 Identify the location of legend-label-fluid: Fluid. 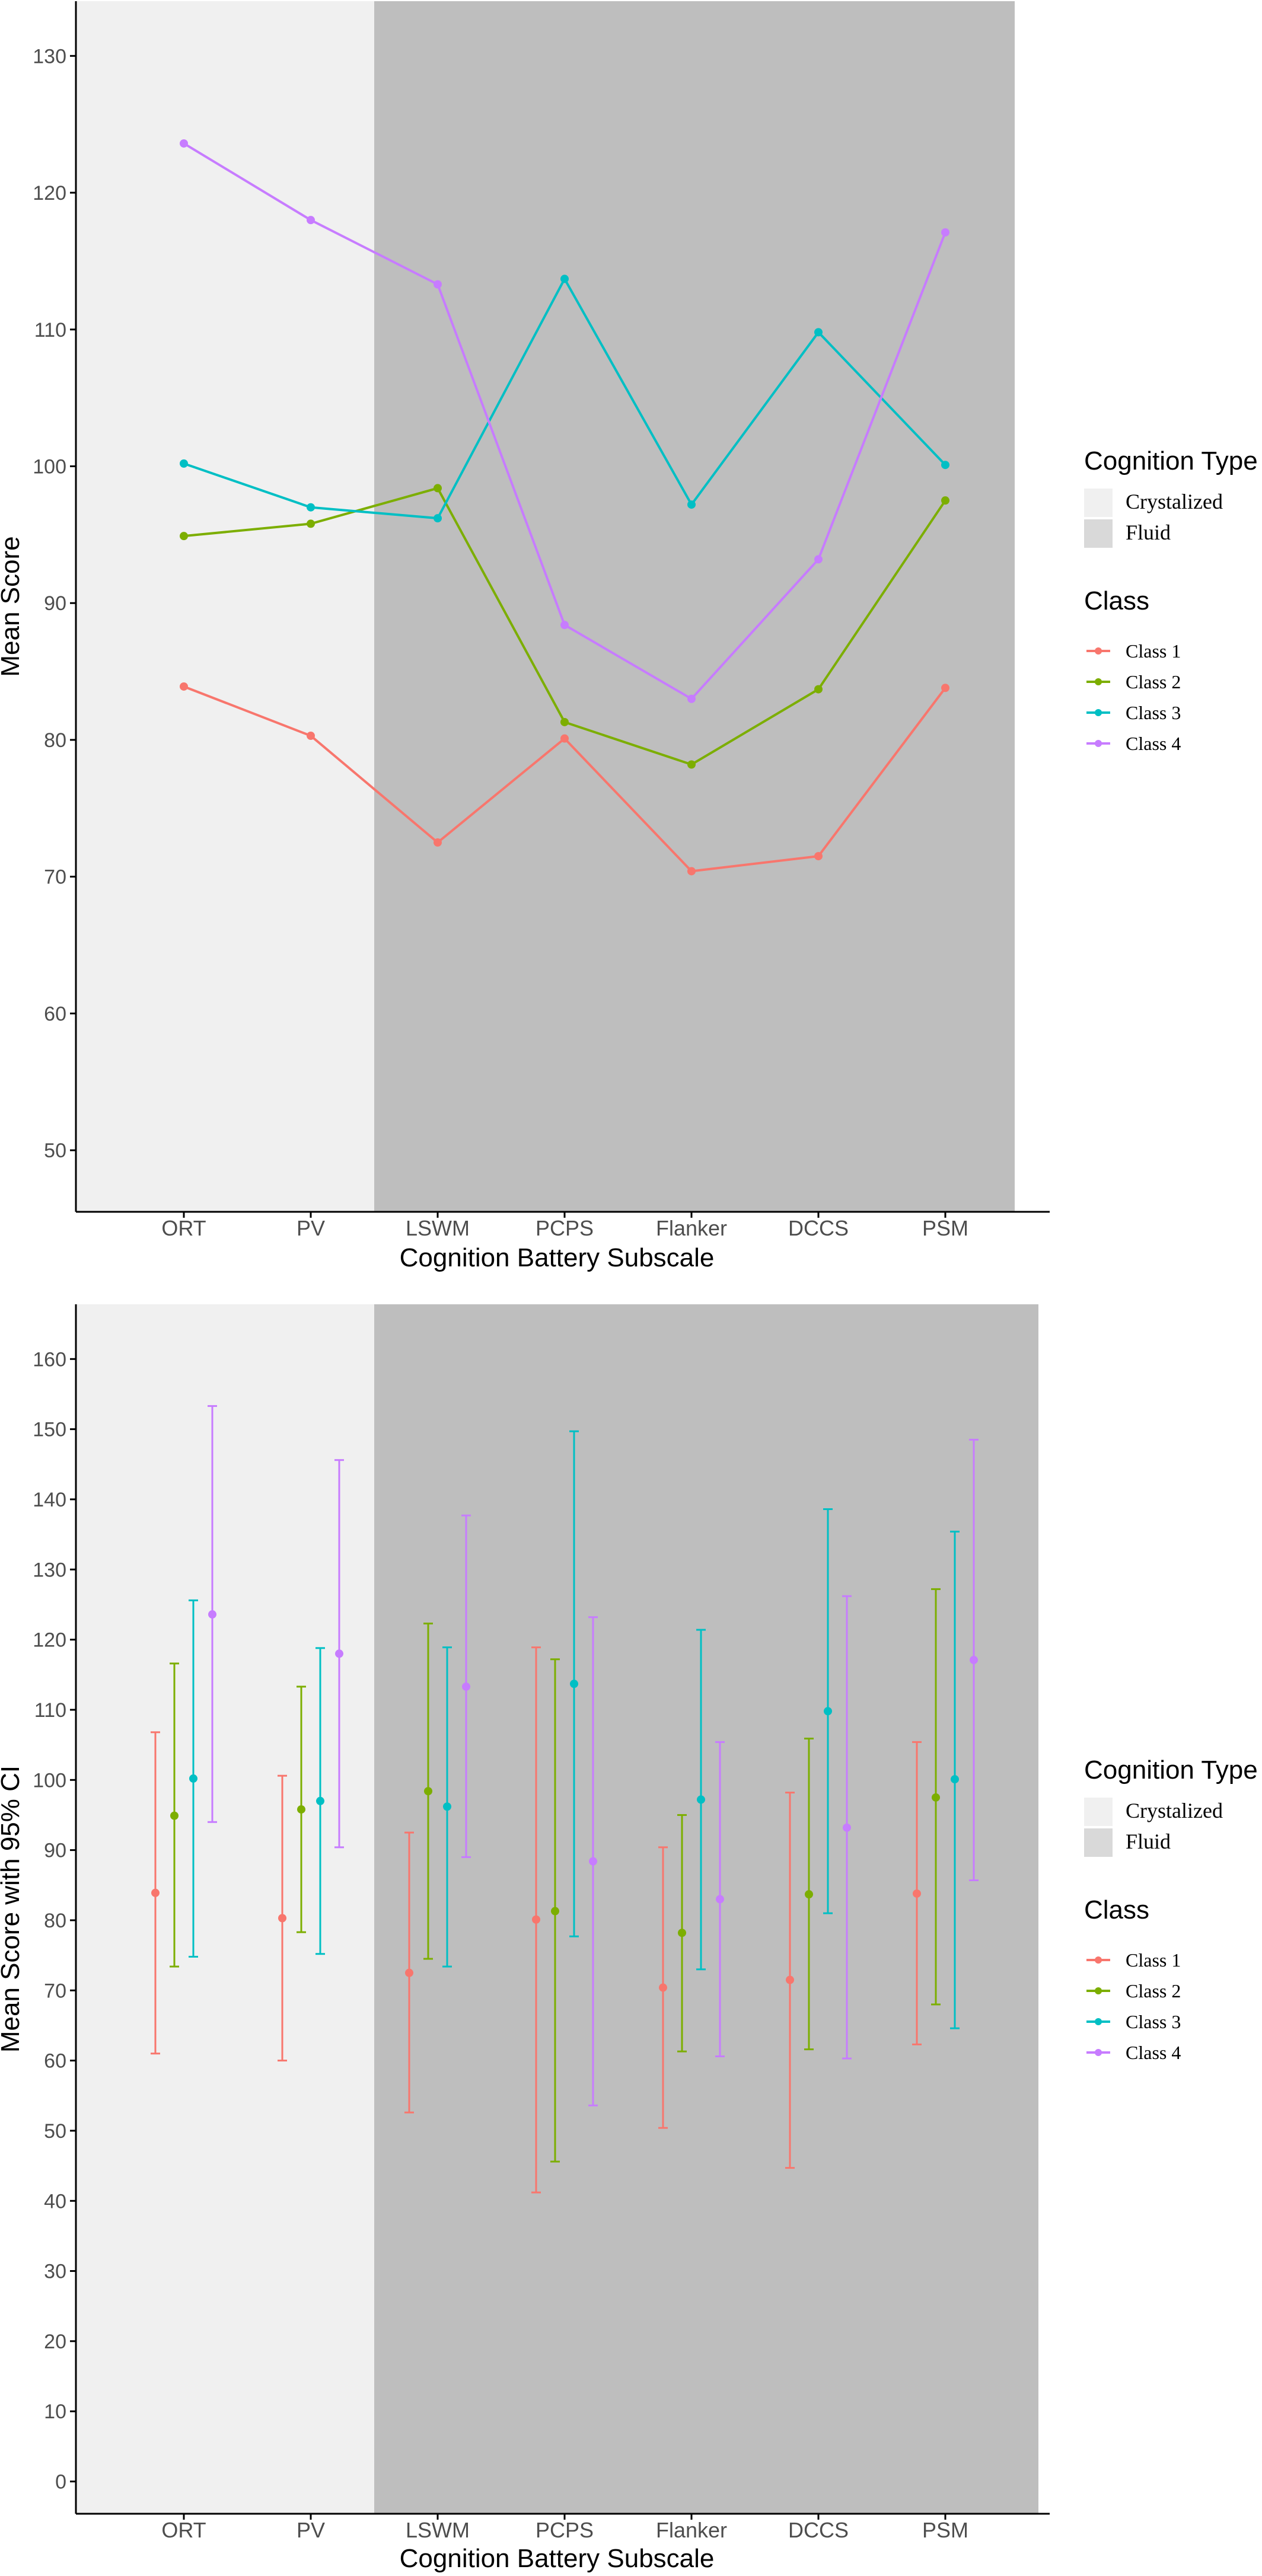
(1149, 532).